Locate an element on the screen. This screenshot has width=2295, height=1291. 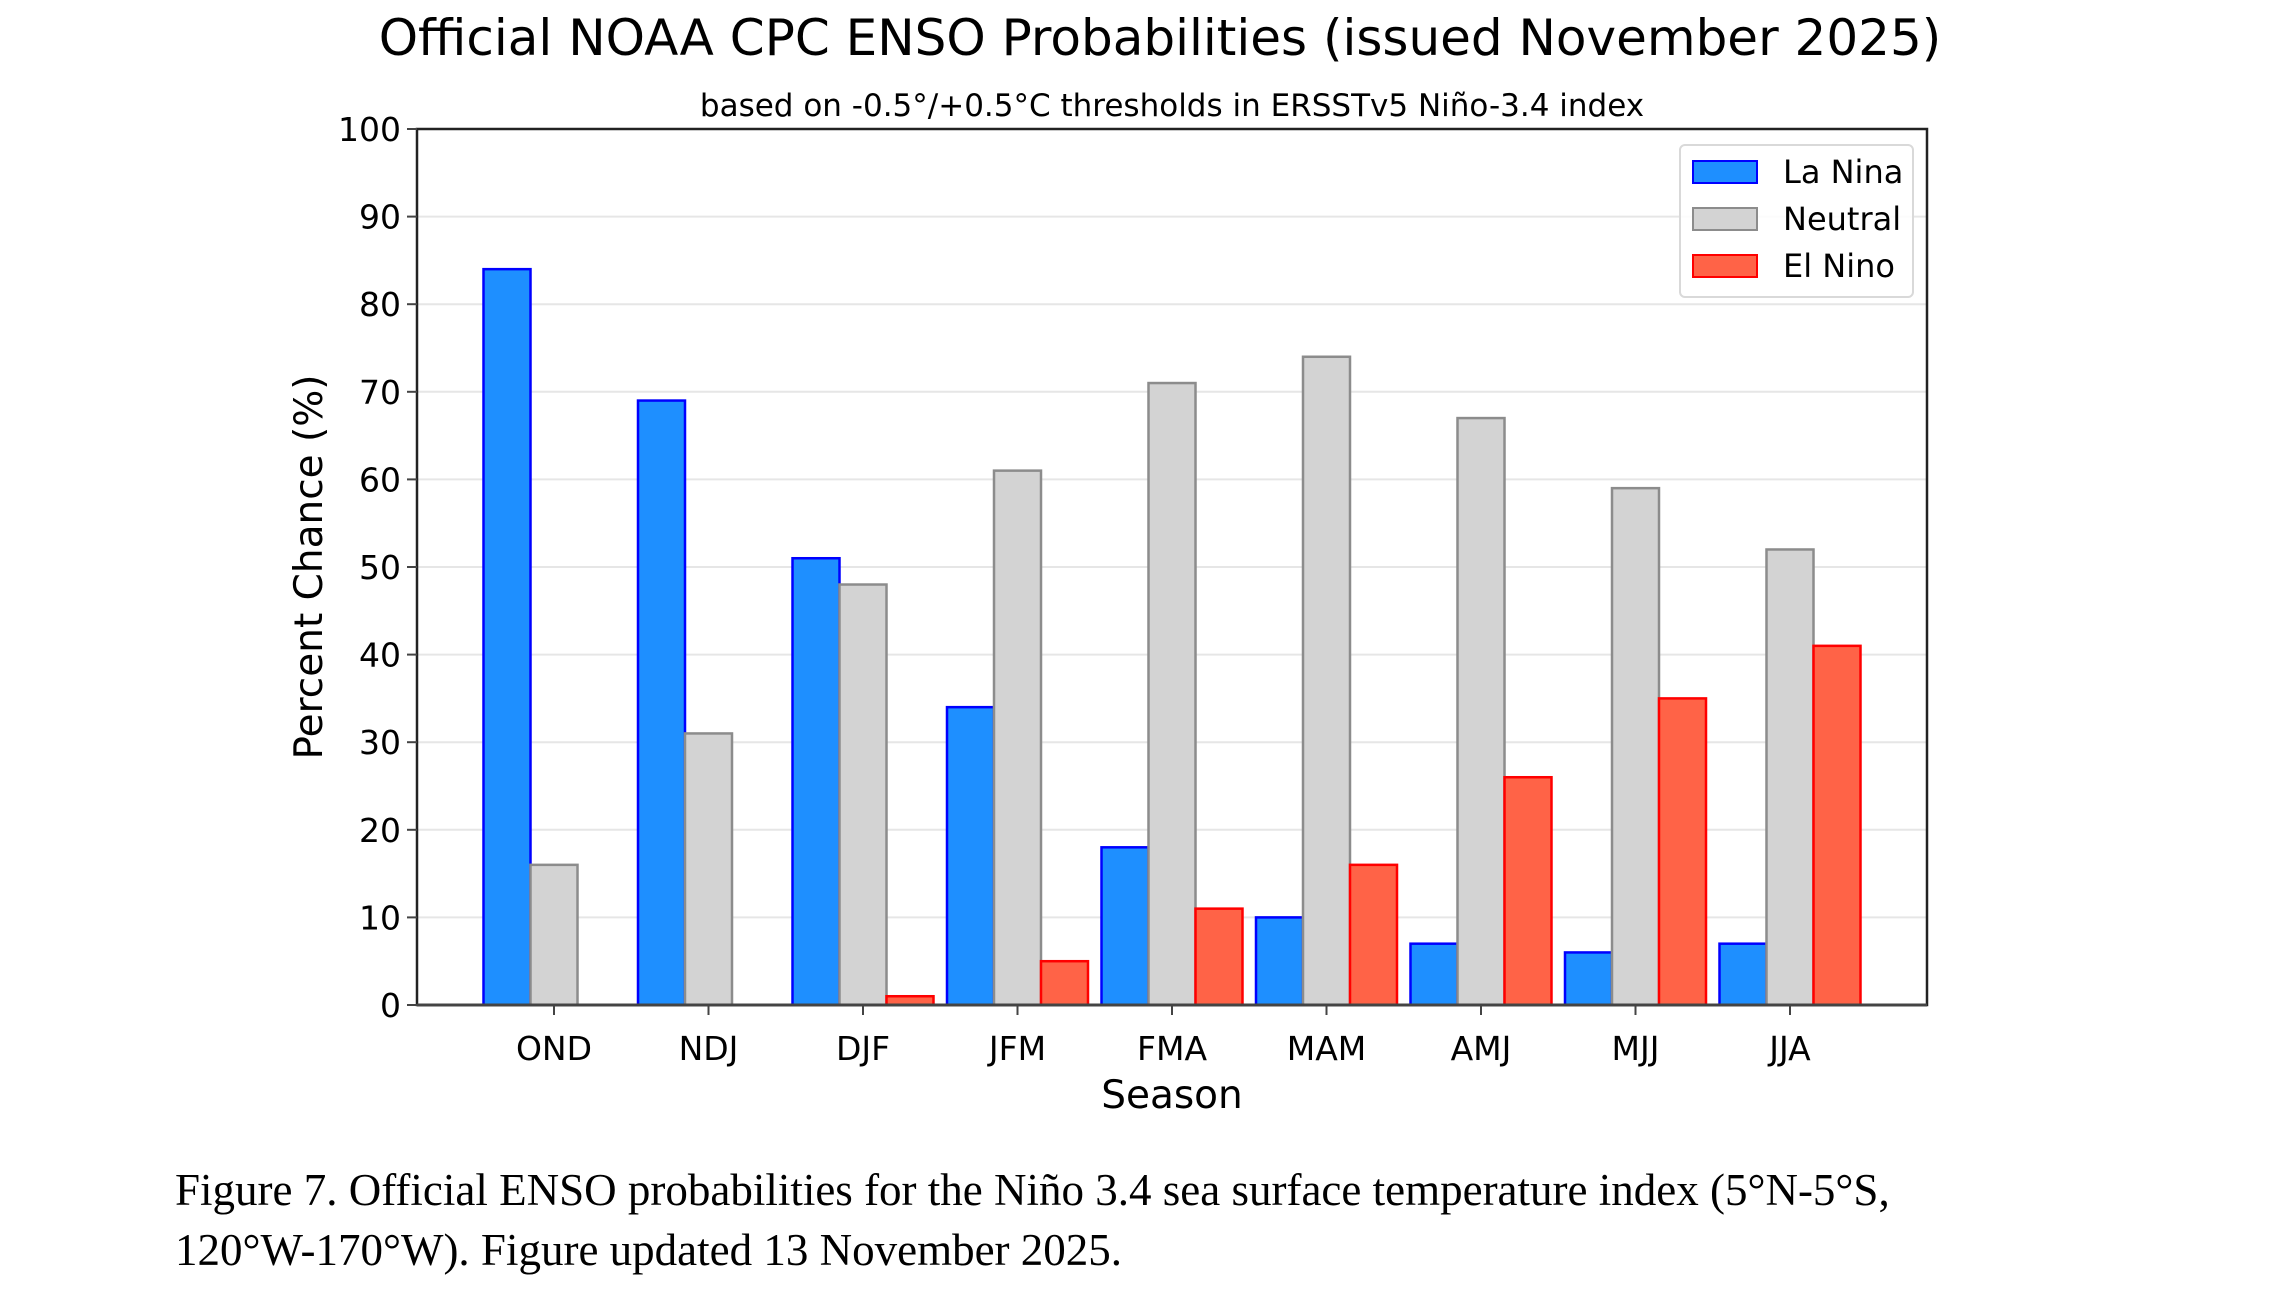
y-axis-label: Percent Chance (%) is located at coordinates (309, 566).